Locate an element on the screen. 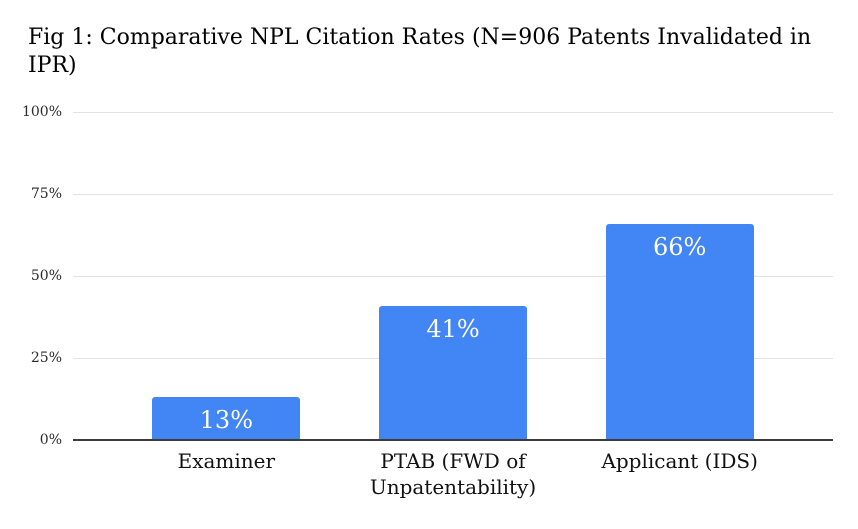 The image size is (858, 529). x-category-label: Applicant (IDS) is located at coordinates (679, 461).